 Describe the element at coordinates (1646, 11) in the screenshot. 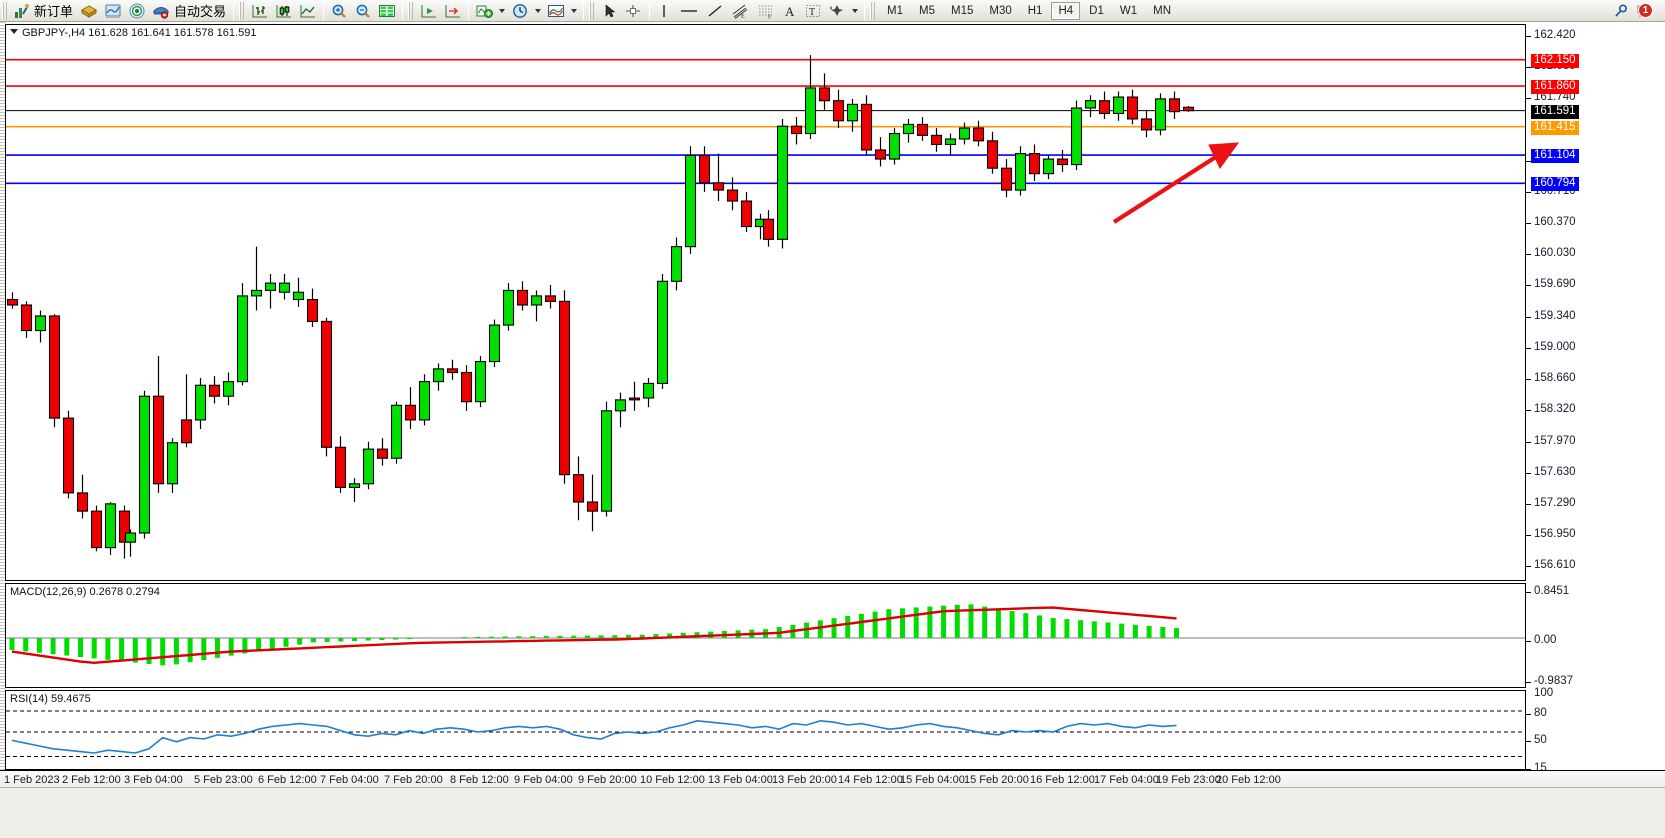

I see `chat-icon: 1` at that location.